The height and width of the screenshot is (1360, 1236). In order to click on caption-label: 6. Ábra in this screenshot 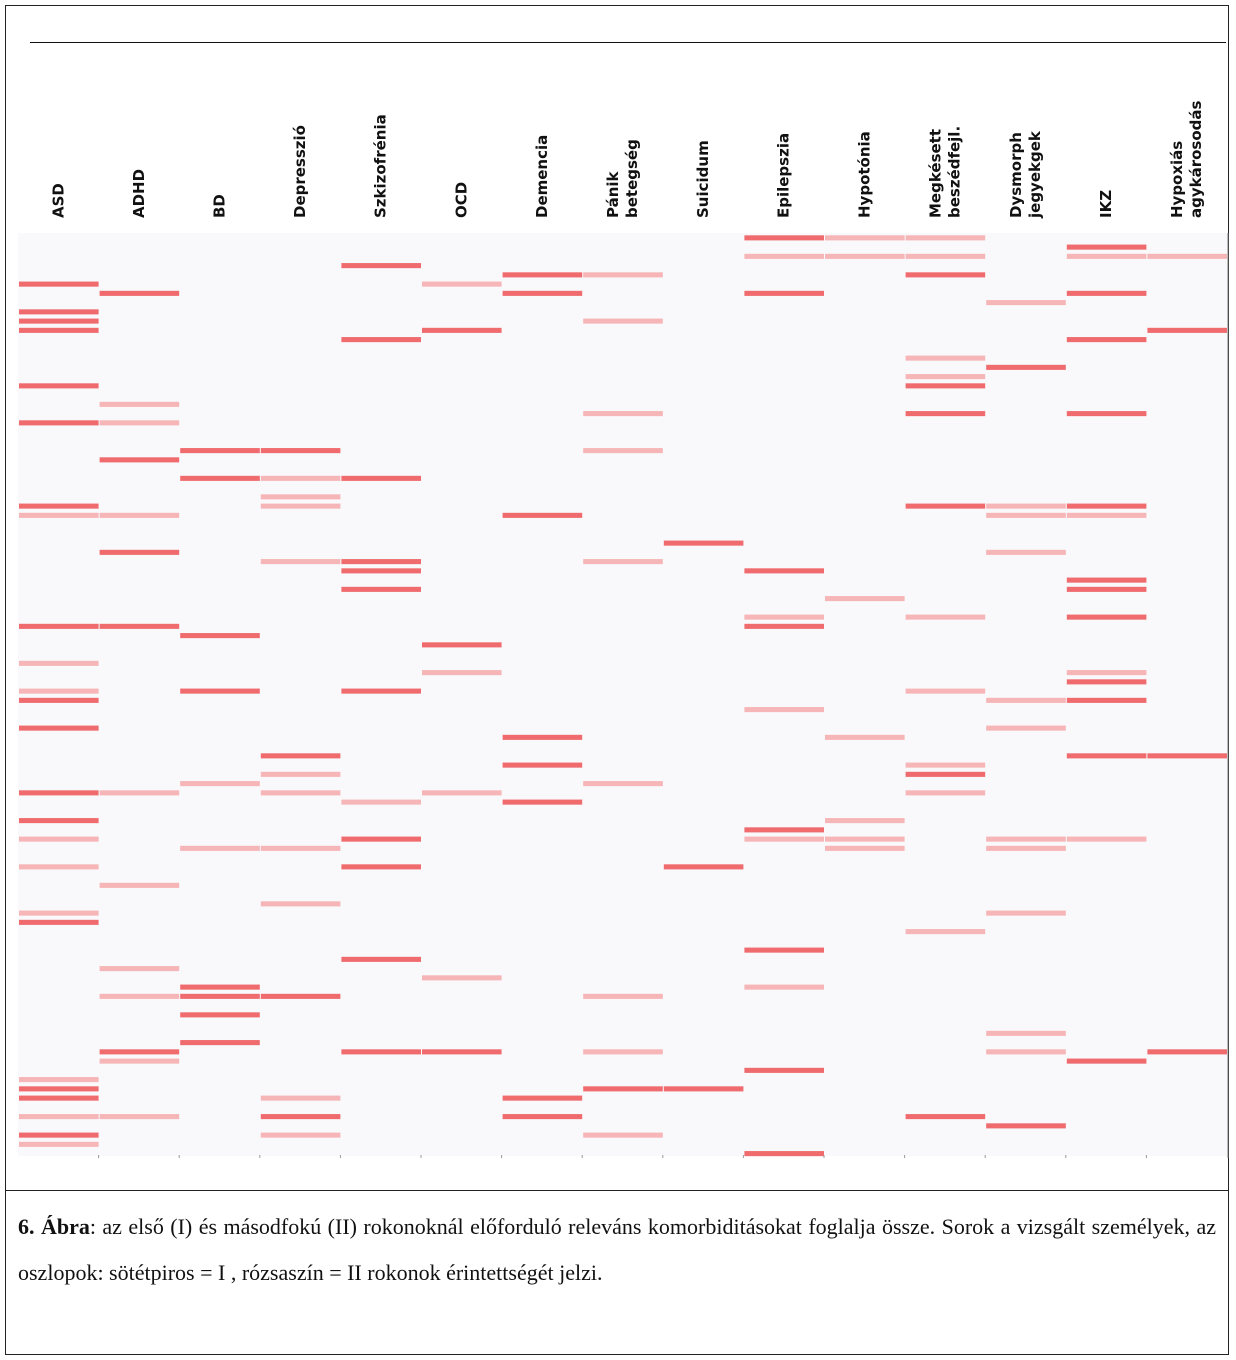, I will do `click(54, 1226)`.